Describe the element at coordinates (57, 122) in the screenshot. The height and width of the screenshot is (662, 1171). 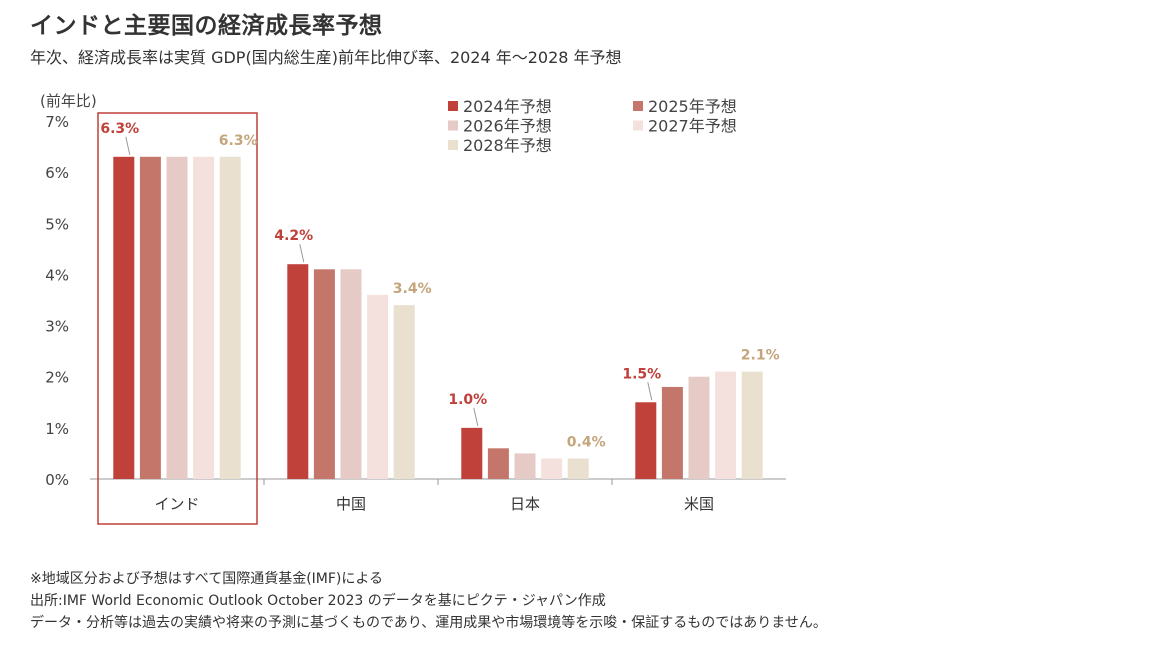
I see `y-tick-label: 7%` at that location.